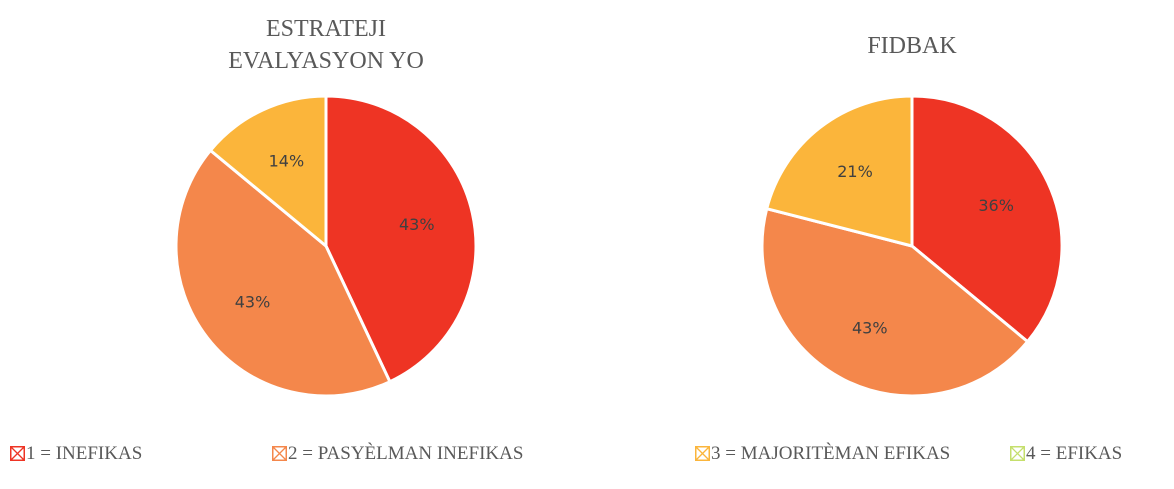 The height and width of the screenshot is (489, 1174). What do you see at coordinates (912, 46) in the screenshot?
I see `chart-title: FIDBAK` at bounding box center [912, 46].